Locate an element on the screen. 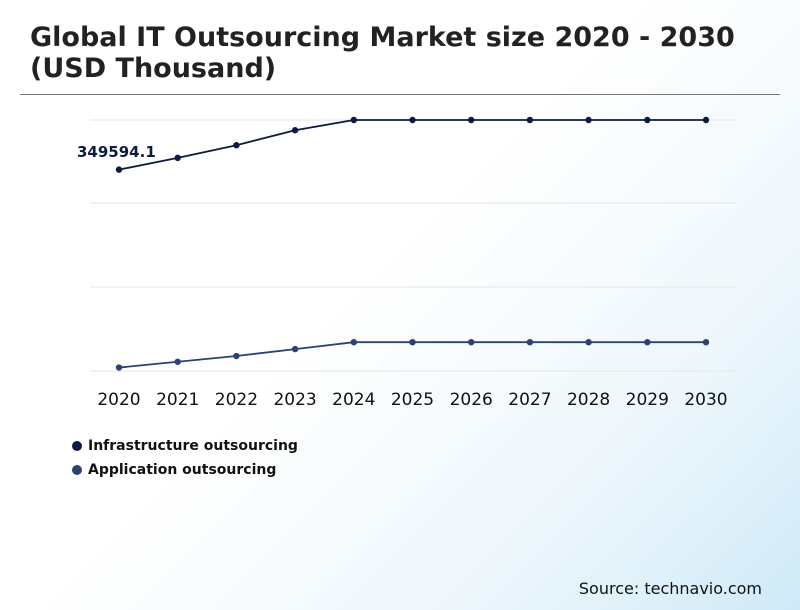 Image resolution: width=800 pixels, height=610 pixels. annotations: 349594.1 is located at coordinates (116, 152).